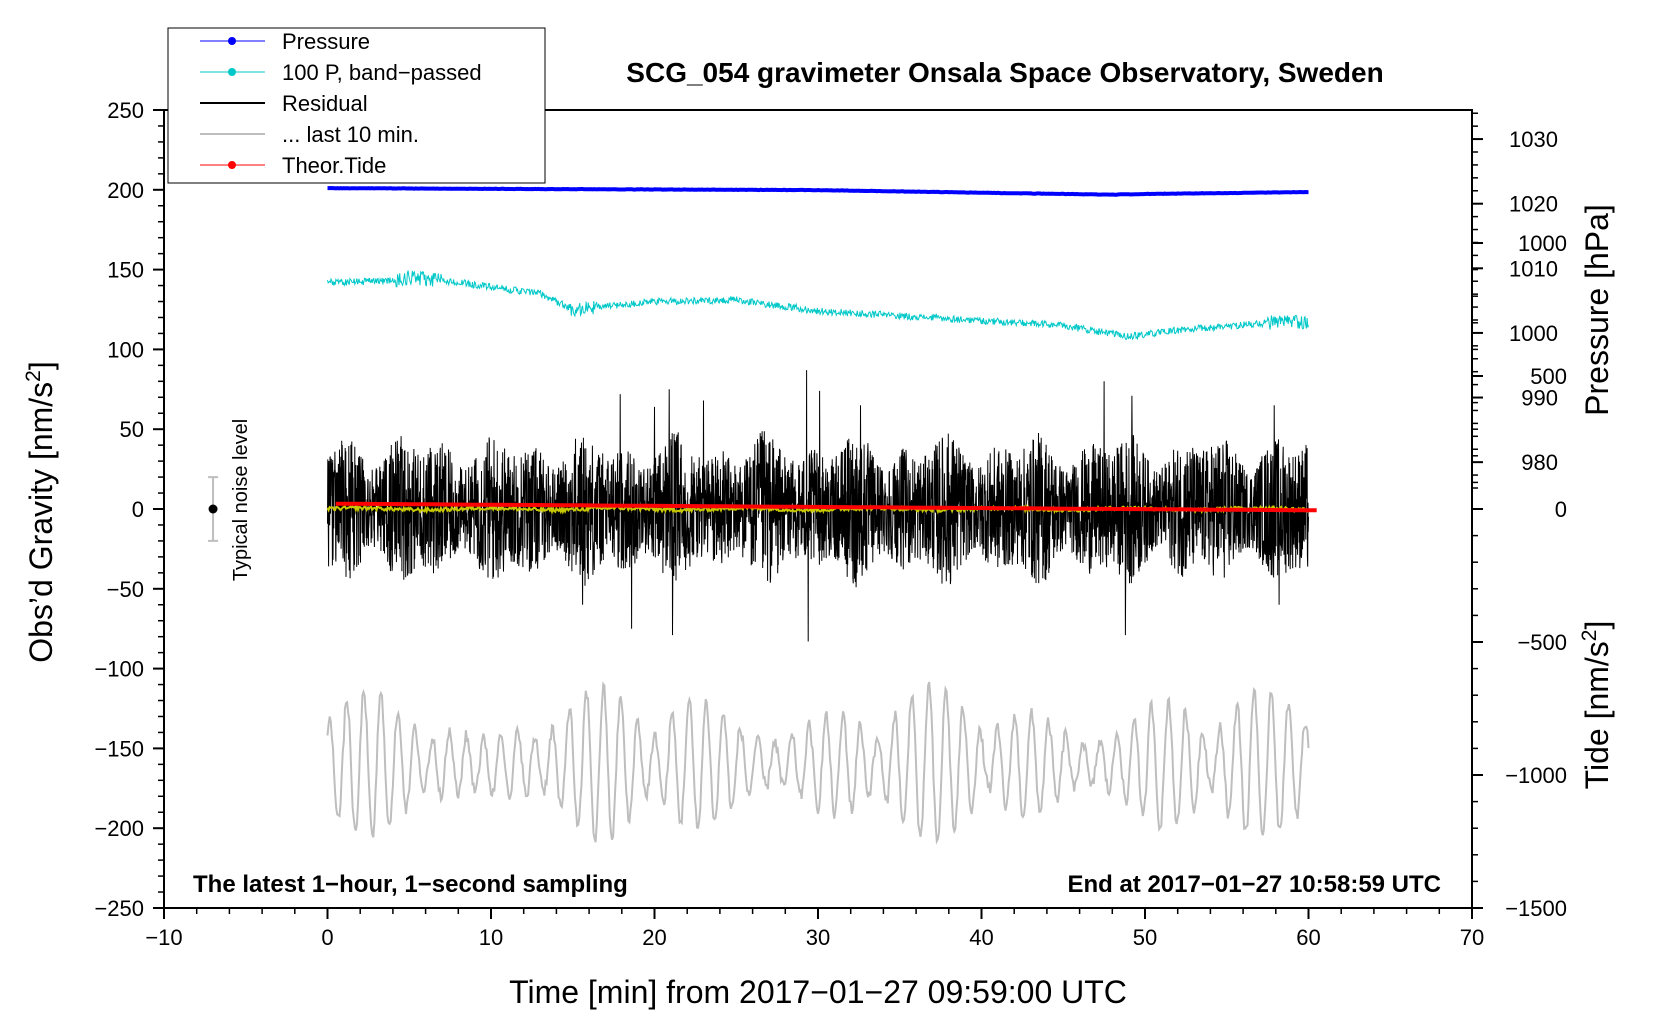  Describe the element at coordinates (33, 376) in the screenshot. I see `y-axis-label-left-sup: 2` at that location.